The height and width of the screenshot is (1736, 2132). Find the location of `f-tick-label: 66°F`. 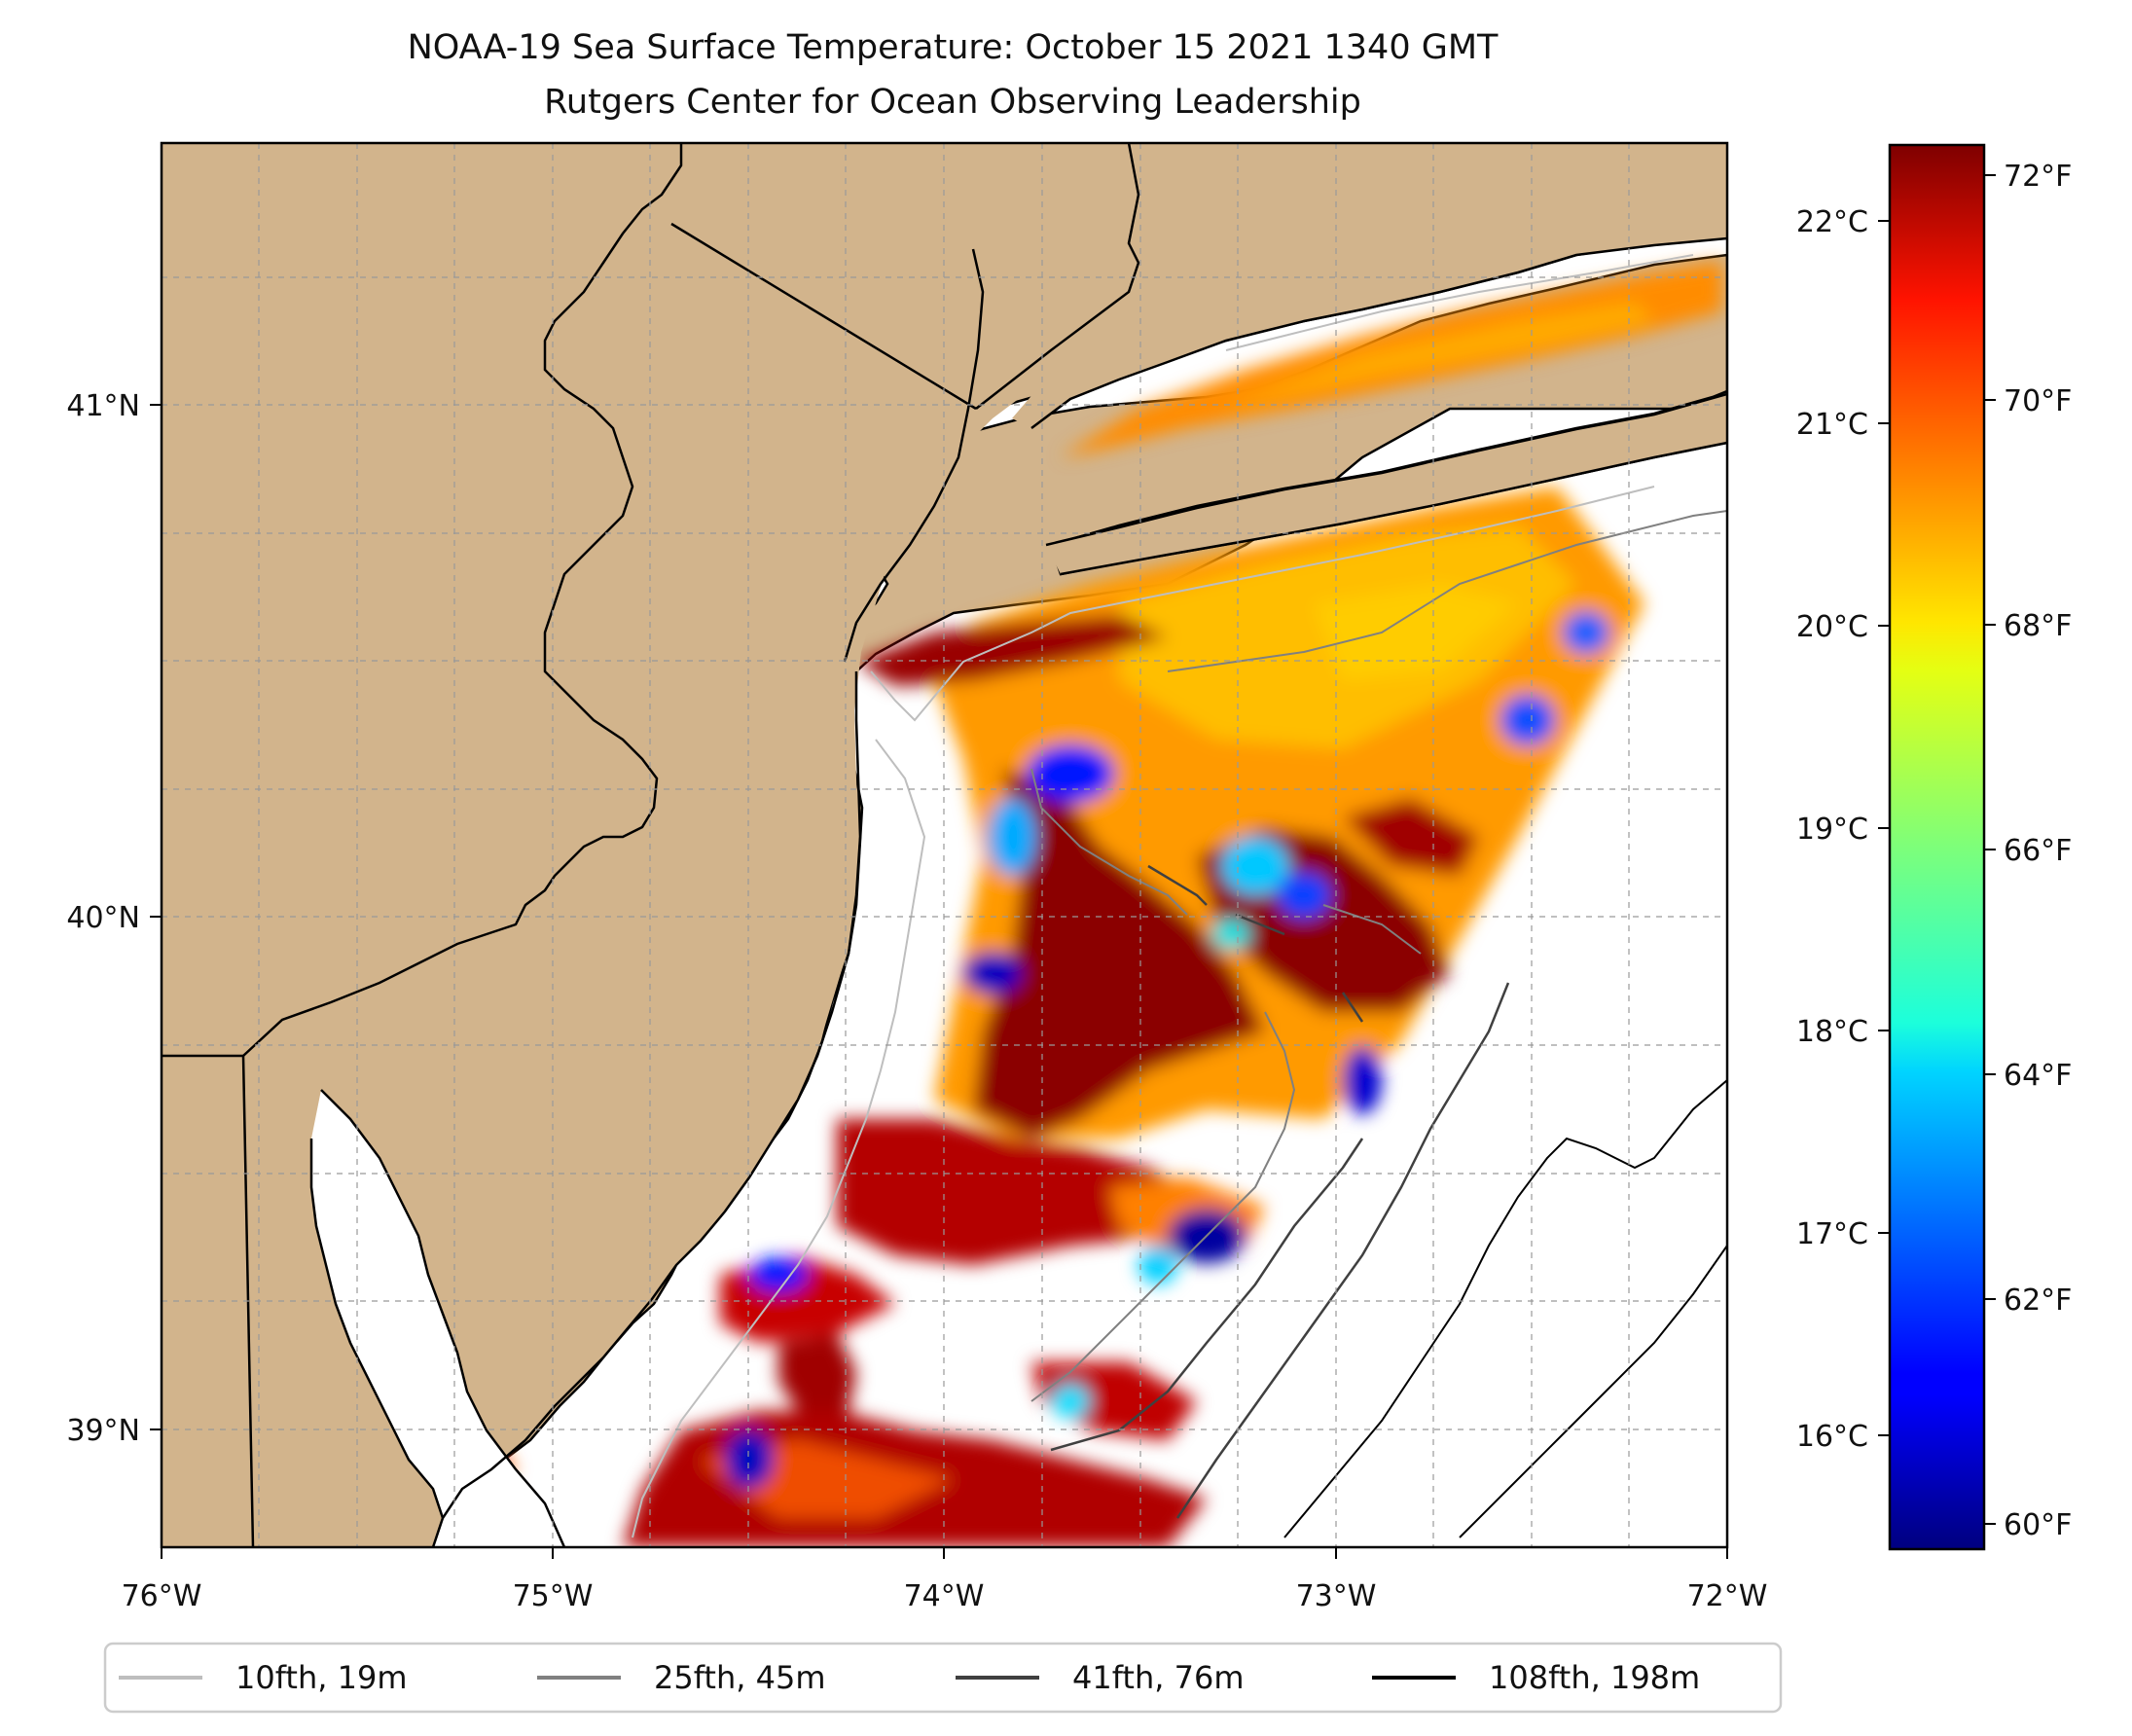

f-tick-label: 66°F is located at coordinates (2038, 851).